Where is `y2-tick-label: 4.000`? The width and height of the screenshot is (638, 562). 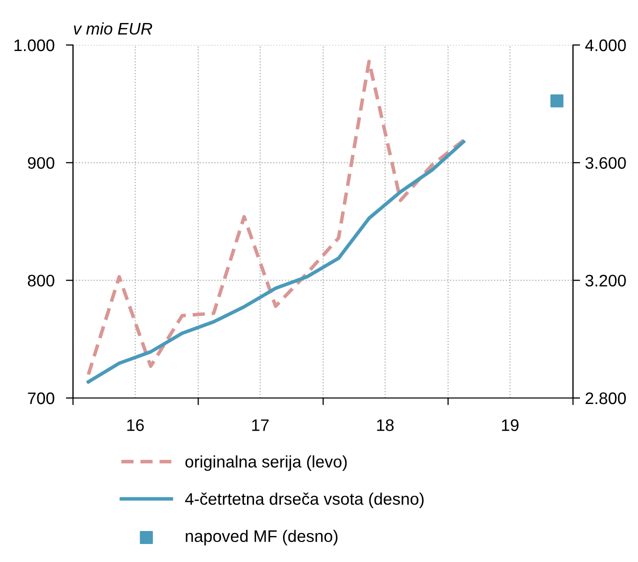
y2-tick-label: 4.000 is located at coordinates (605, 45).